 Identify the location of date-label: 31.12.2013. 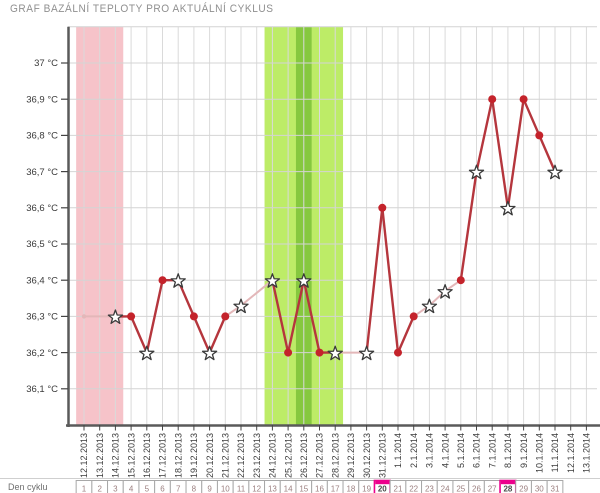
(383, 455).